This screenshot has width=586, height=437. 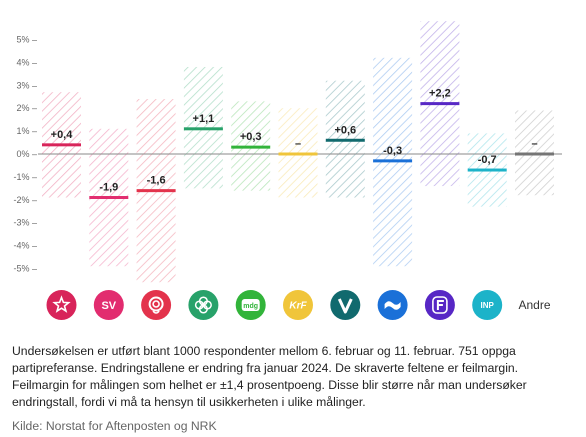 I want to click on value-marker-v, so click(x=345, y=140).